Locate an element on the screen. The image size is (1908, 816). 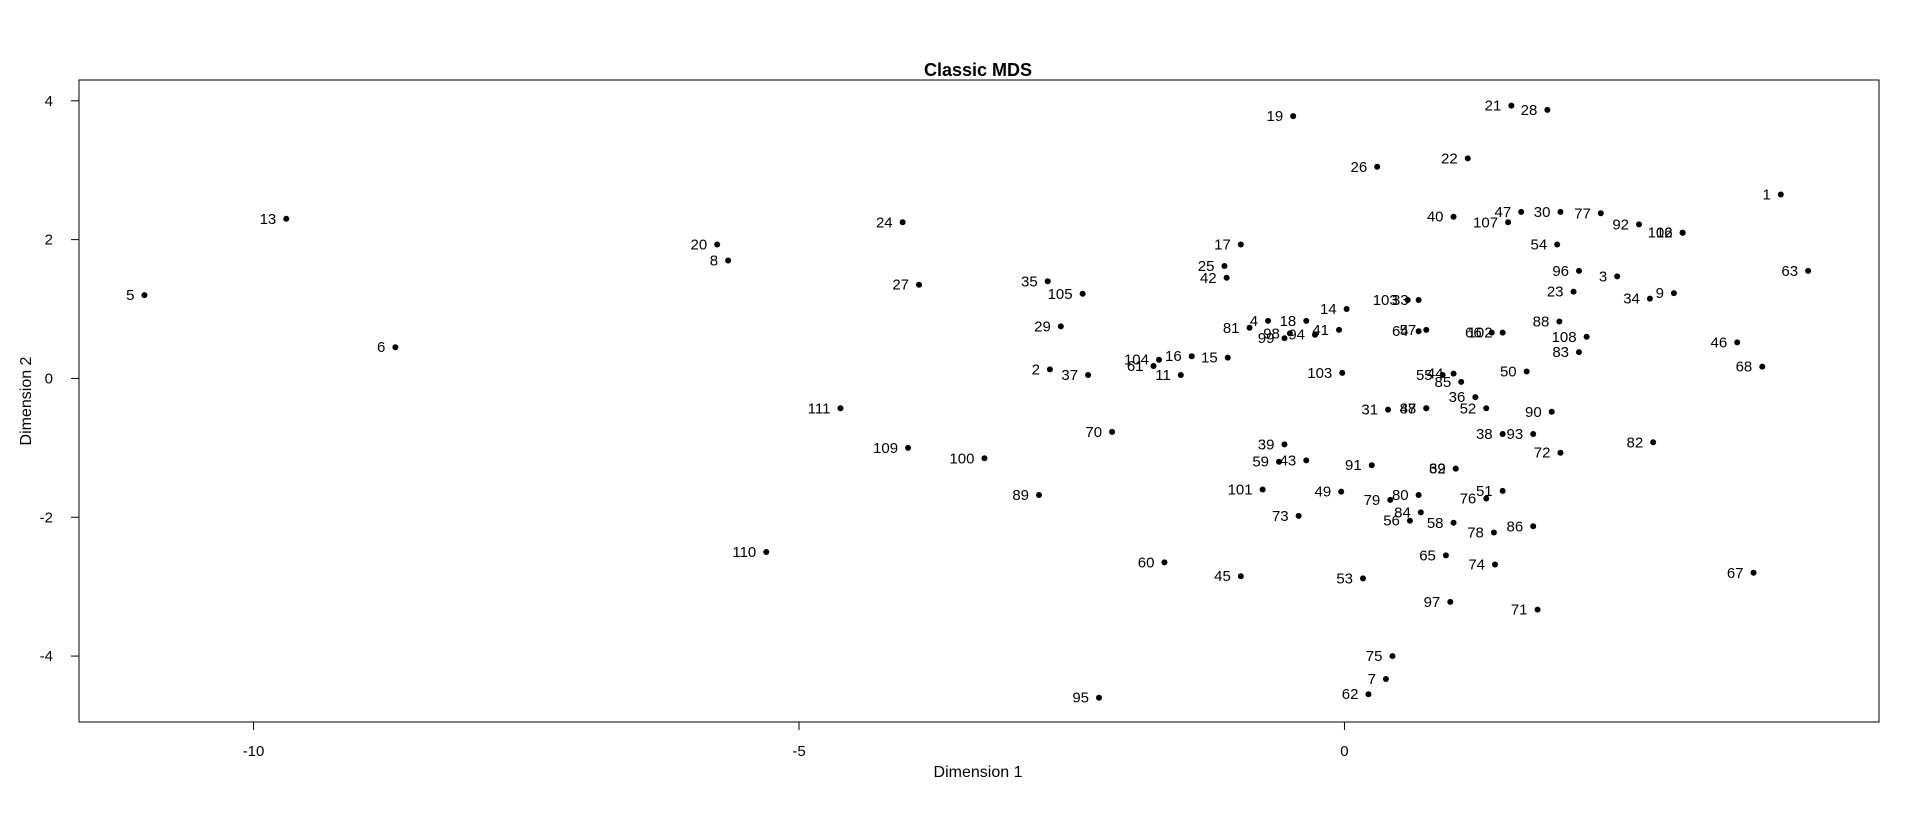
data-point-label: 57 is located at coordinates (1408, 330).